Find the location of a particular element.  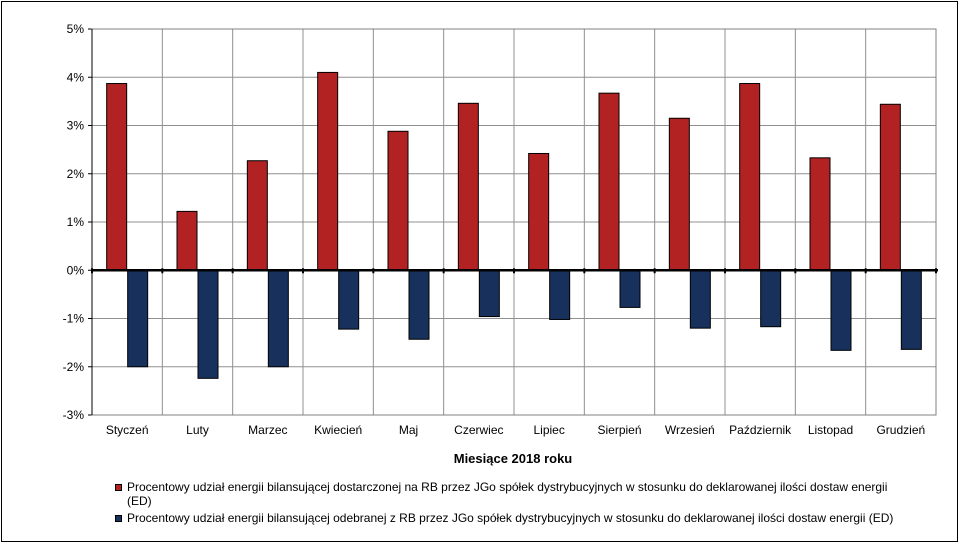

y-tick-label: 4% is located at coordinates (76, 77).